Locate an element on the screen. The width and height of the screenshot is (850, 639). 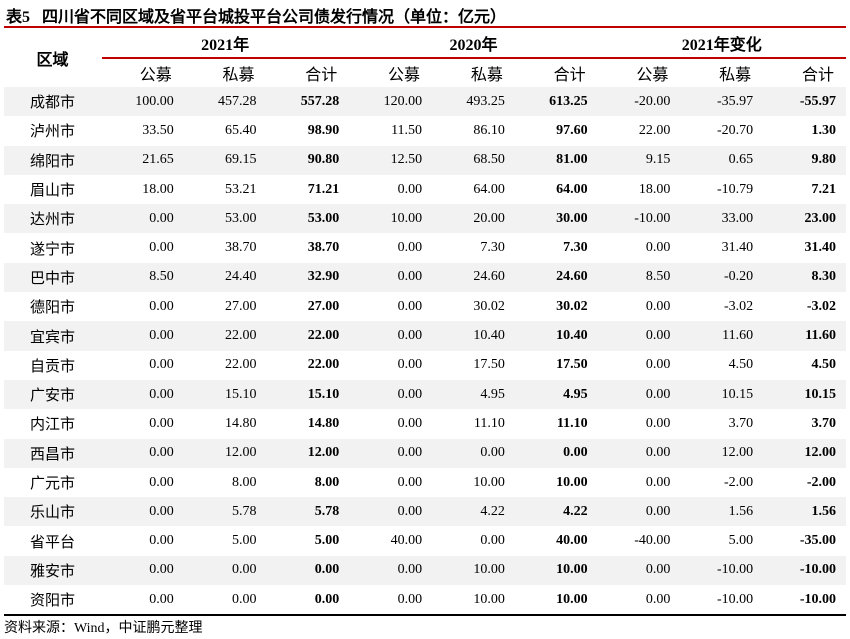
region-name: 德阳市 is located at coordinates (52, 308).